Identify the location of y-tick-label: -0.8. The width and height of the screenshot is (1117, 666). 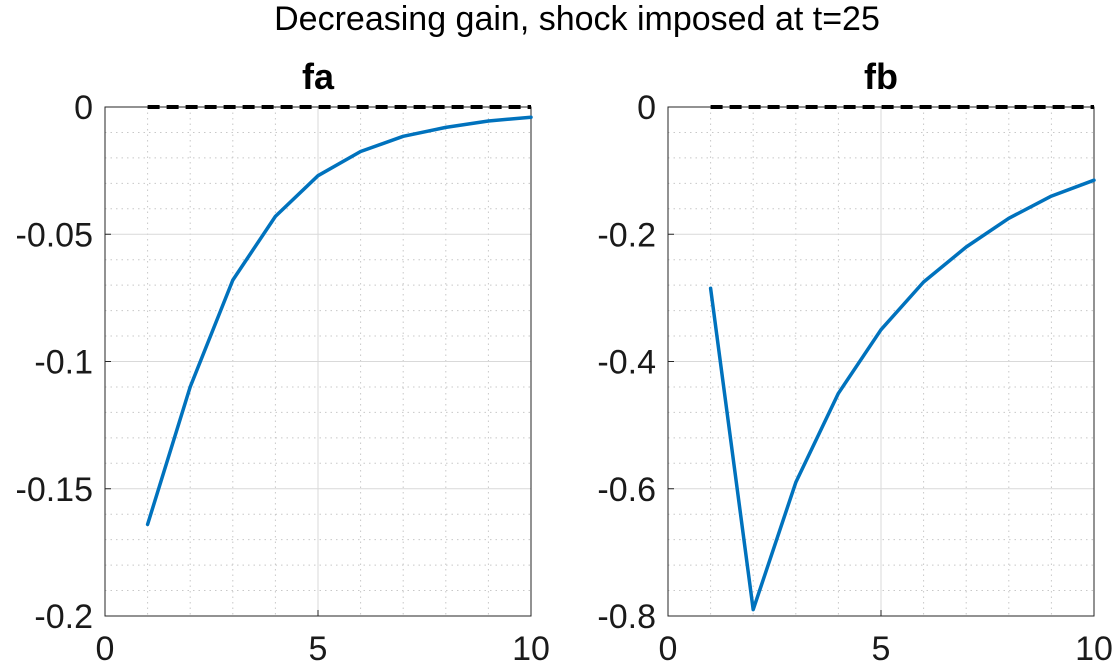
(626, 617).